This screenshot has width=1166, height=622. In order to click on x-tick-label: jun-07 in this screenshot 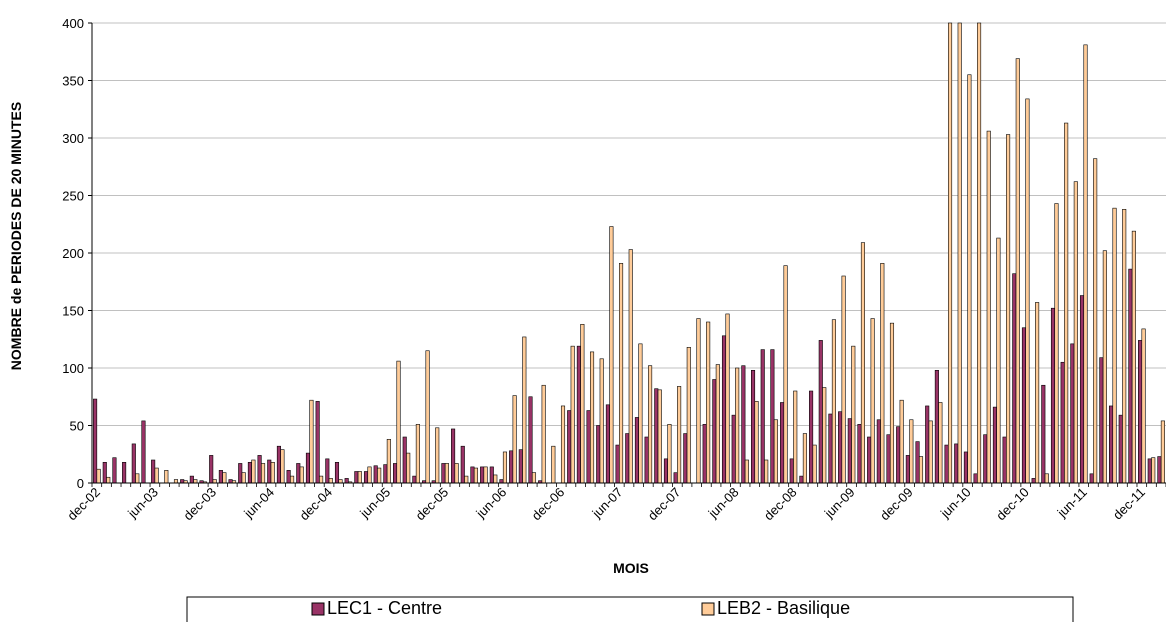, I will do `click(607, 503)`.